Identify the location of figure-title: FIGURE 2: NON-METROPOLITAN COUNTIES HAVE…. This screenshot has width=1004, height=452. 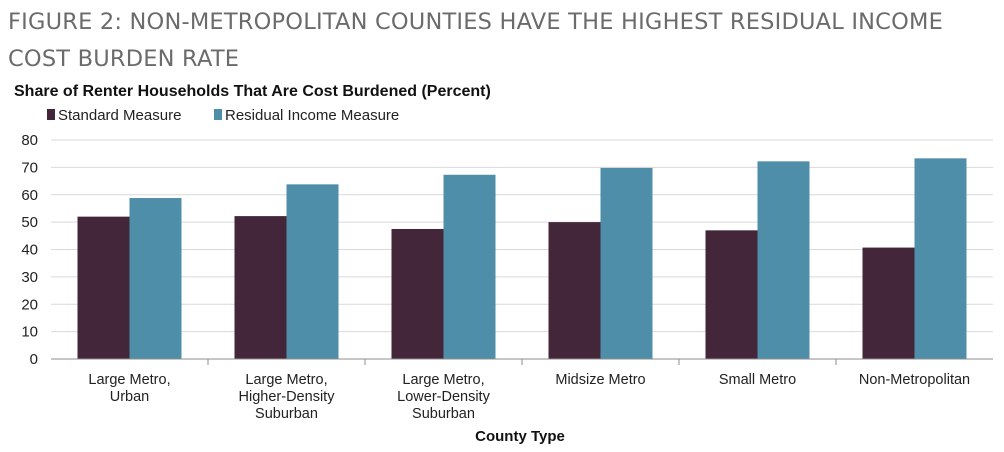
(476, 40).